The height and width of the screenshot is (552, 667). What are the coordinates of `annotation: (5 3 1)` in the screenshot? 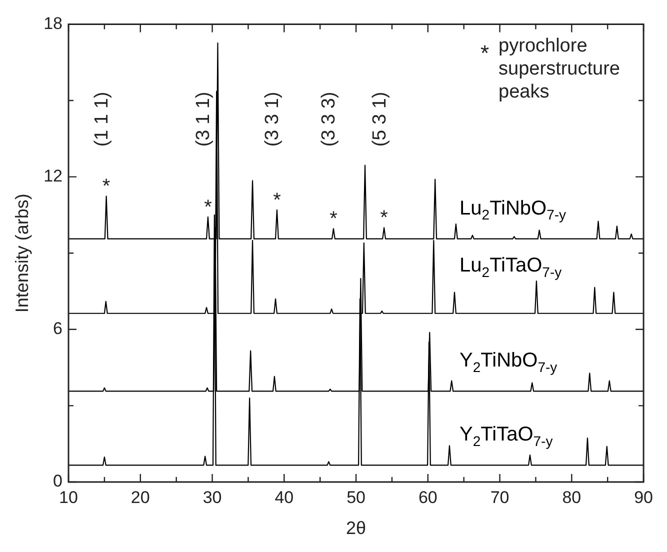 It's located at (379, 119).